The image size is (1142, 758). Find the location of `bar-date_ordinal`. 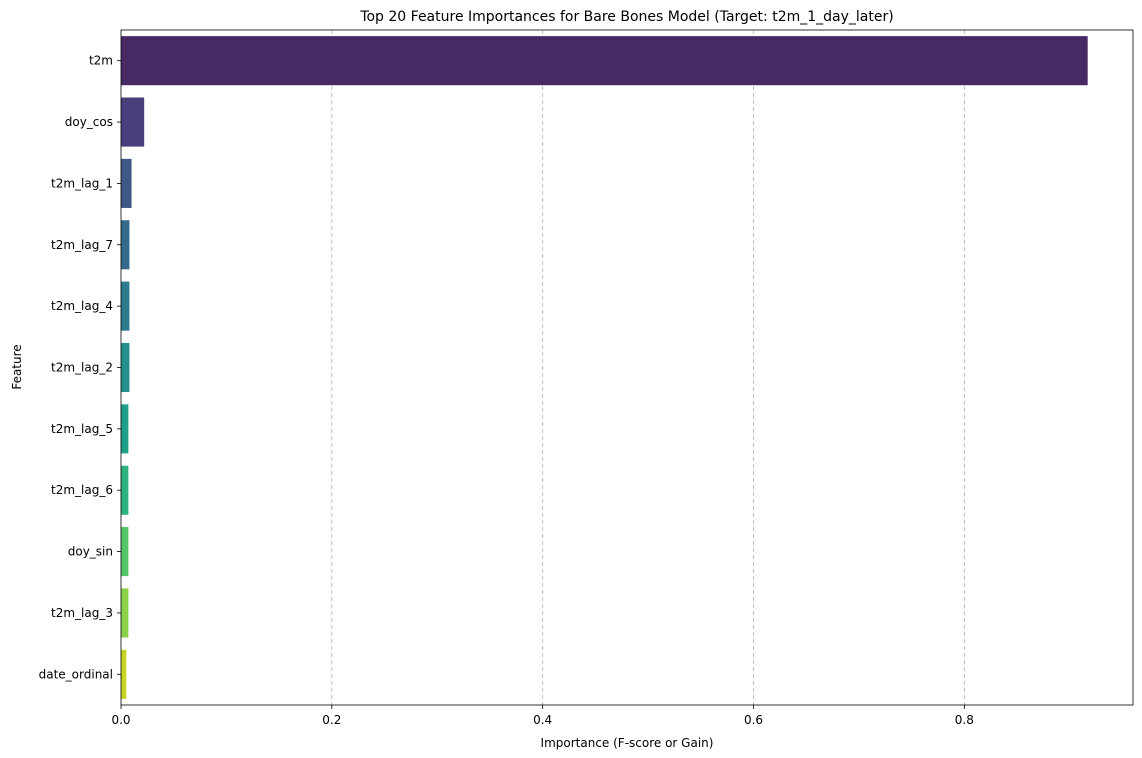

bar-date_ordinal is located at coordinates (124, 674).